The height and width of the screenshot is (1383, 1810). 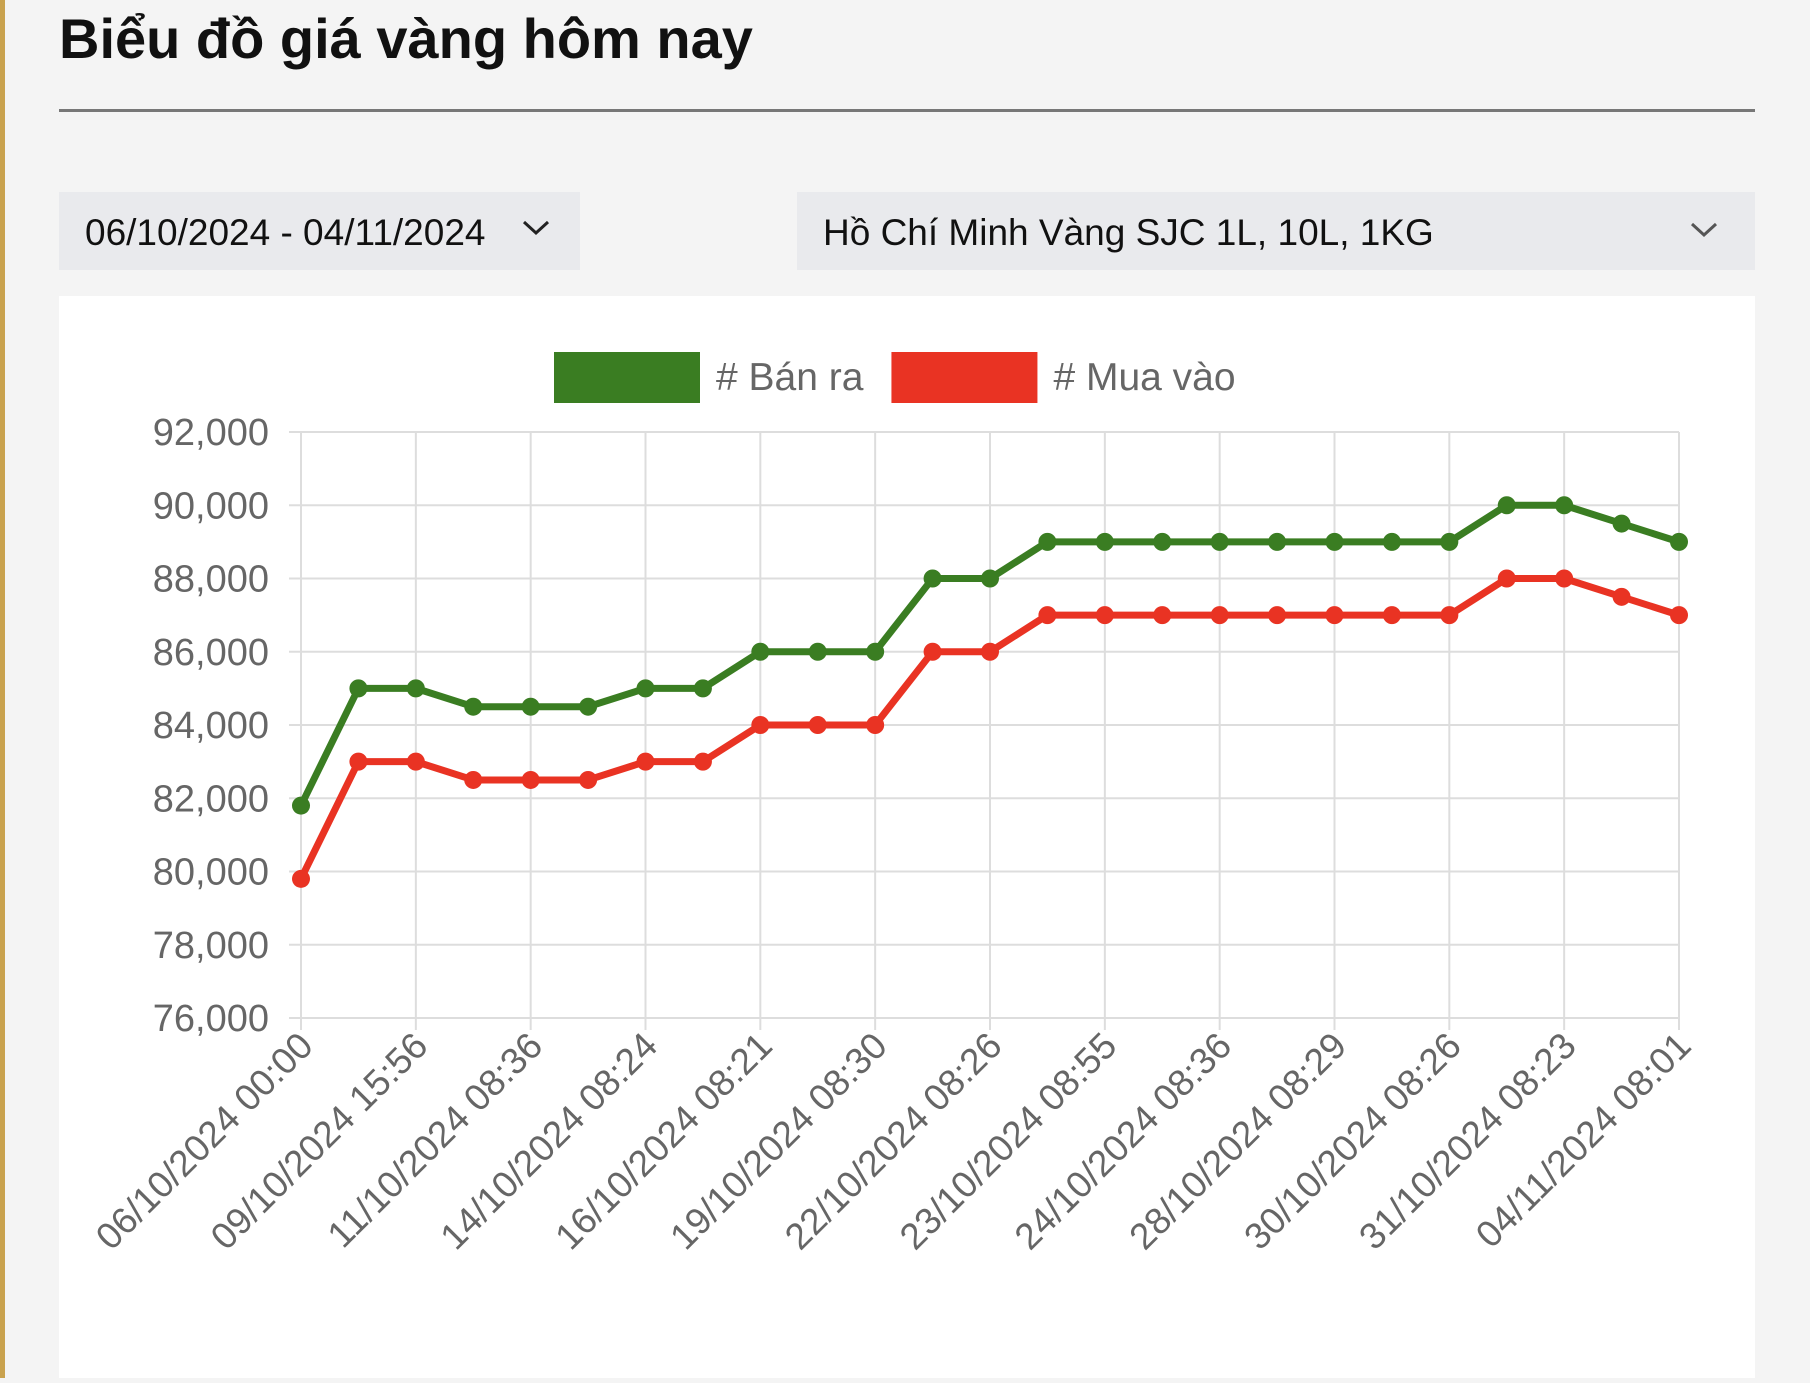 I want to click on left-border, so click(x=2, y=689).